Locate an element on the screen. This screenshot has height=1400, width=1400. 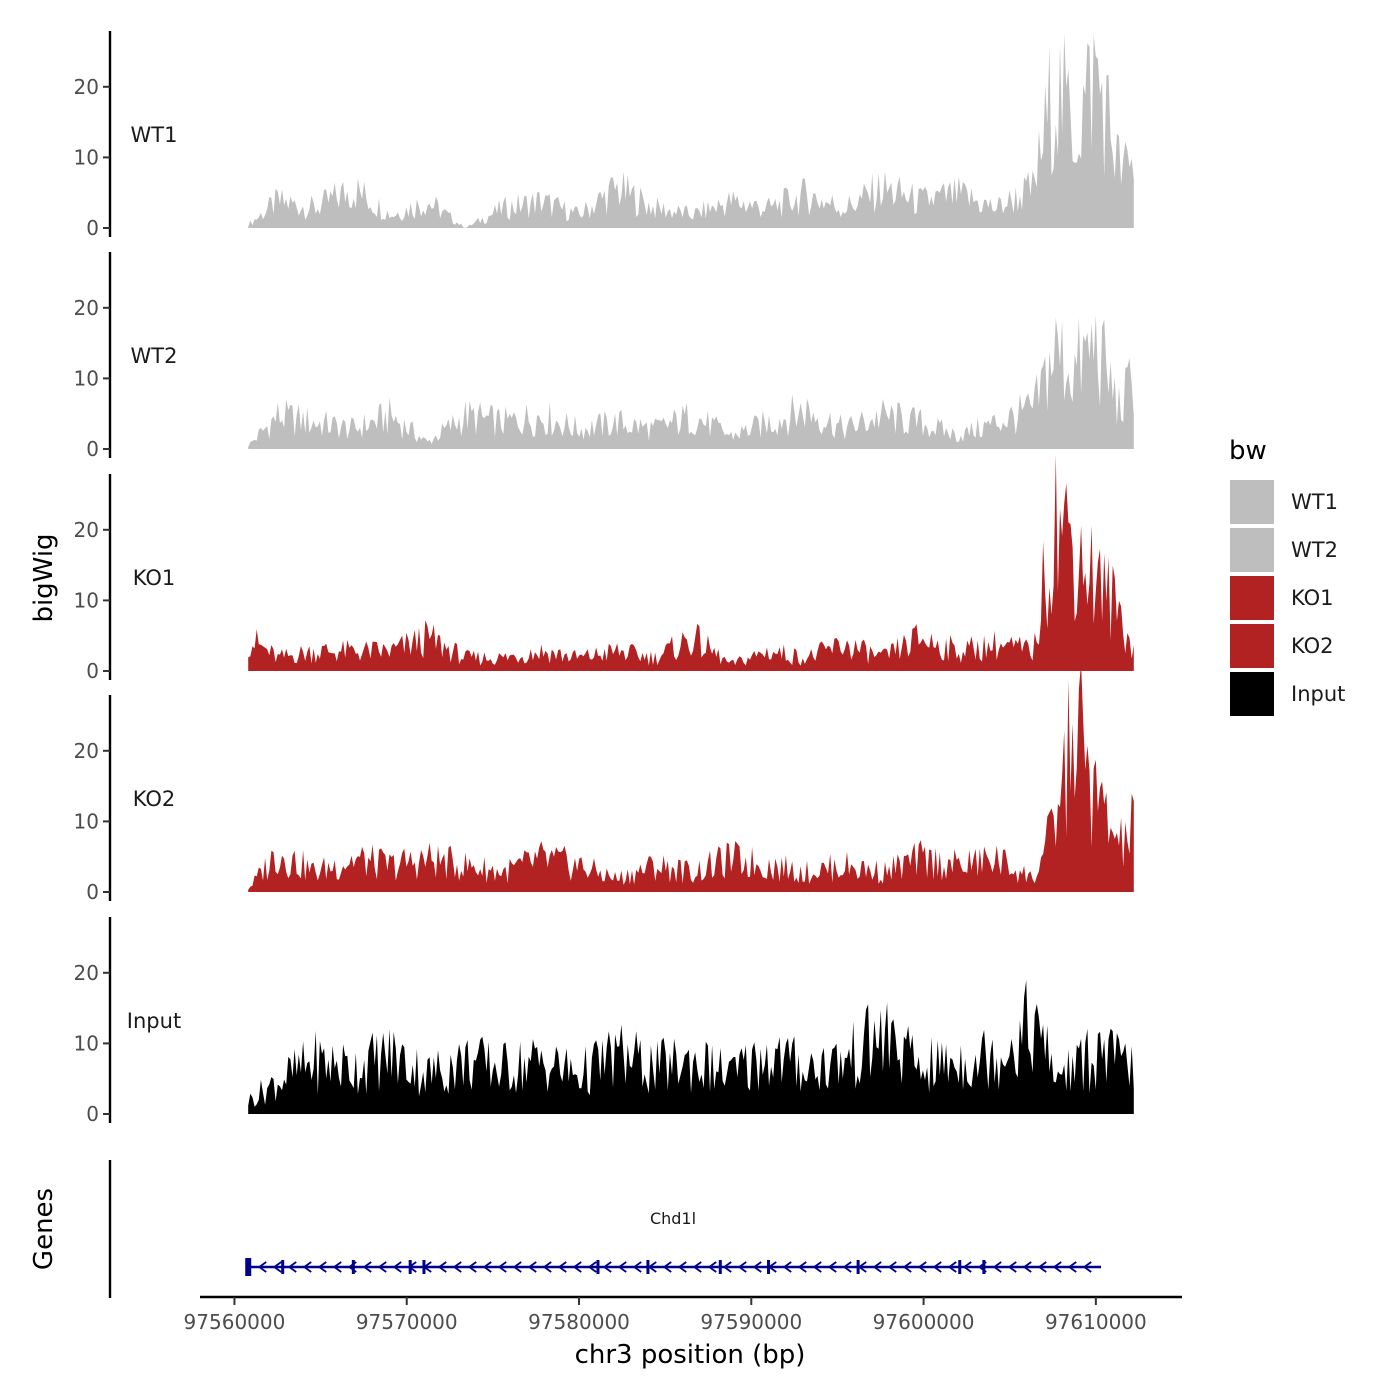
legend-label: Input is located at coordinates (1318, 694).